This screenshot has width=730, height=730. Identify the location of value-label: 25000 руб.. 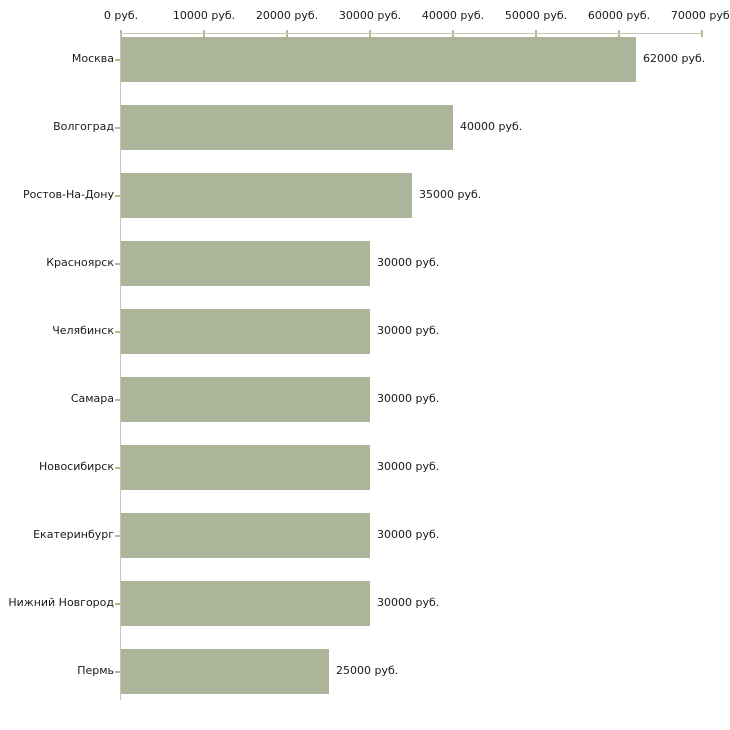
(367, 670).